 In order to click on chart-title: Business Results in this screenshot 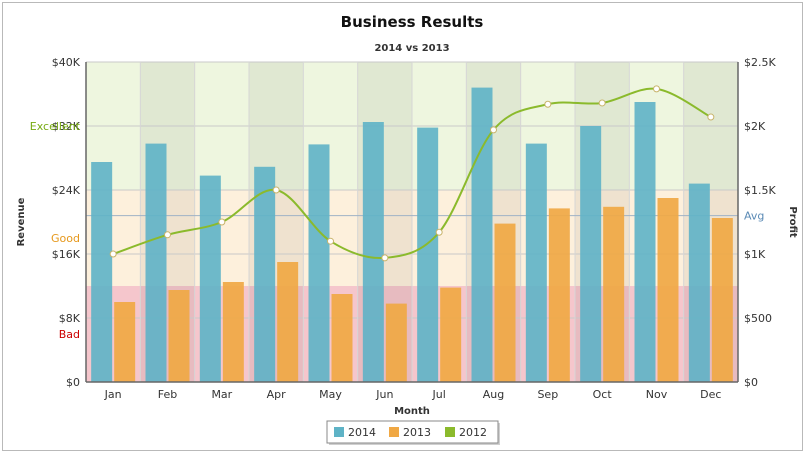, I will do `click(412, 22)`.